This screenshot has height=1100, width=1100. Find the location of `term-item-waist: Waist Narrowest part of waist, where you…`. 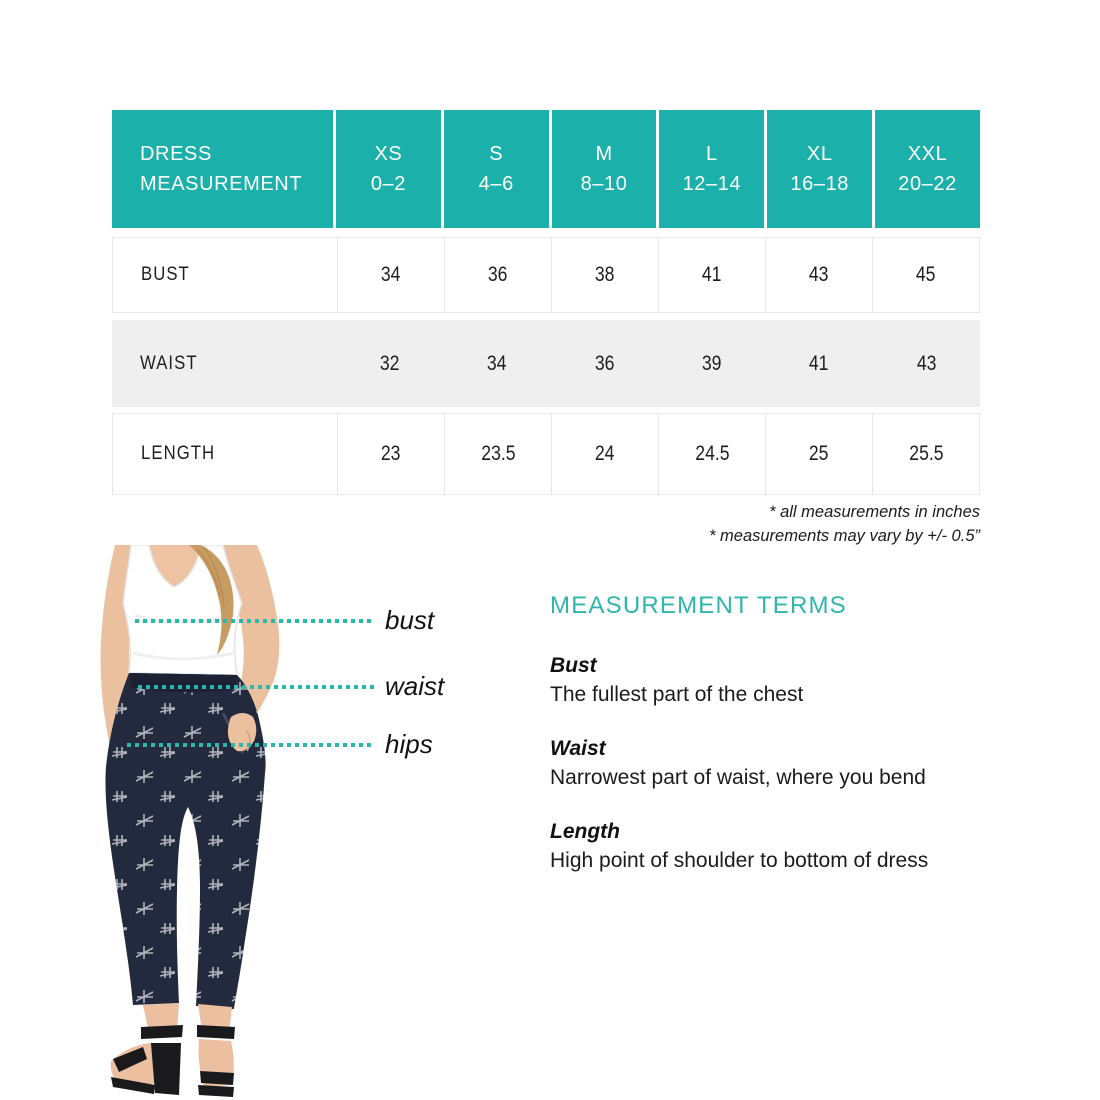

term-item-waist: Waist Narrowest part of waist, where you… is located at coordinates (790, 763).